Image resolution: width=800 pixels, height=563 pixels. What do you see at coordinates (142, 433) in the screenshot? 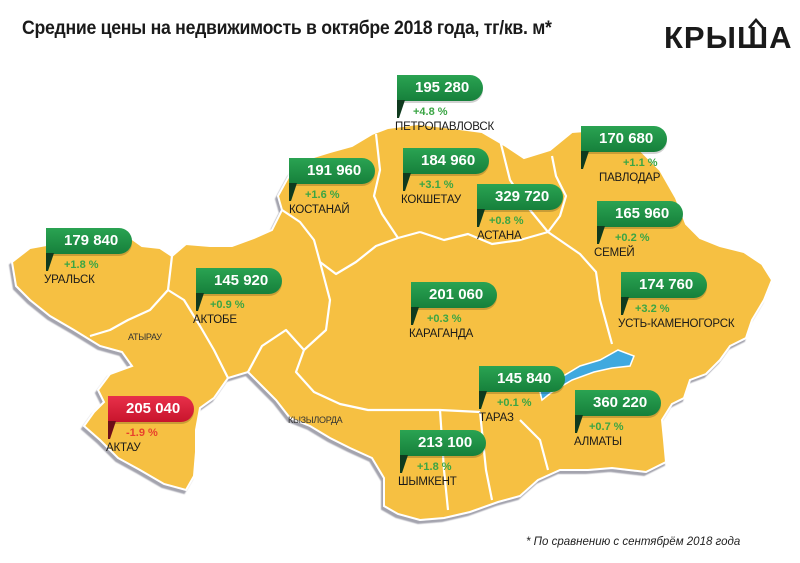
I see `price-change: -1.9 %` at bounding box center [142, 433].